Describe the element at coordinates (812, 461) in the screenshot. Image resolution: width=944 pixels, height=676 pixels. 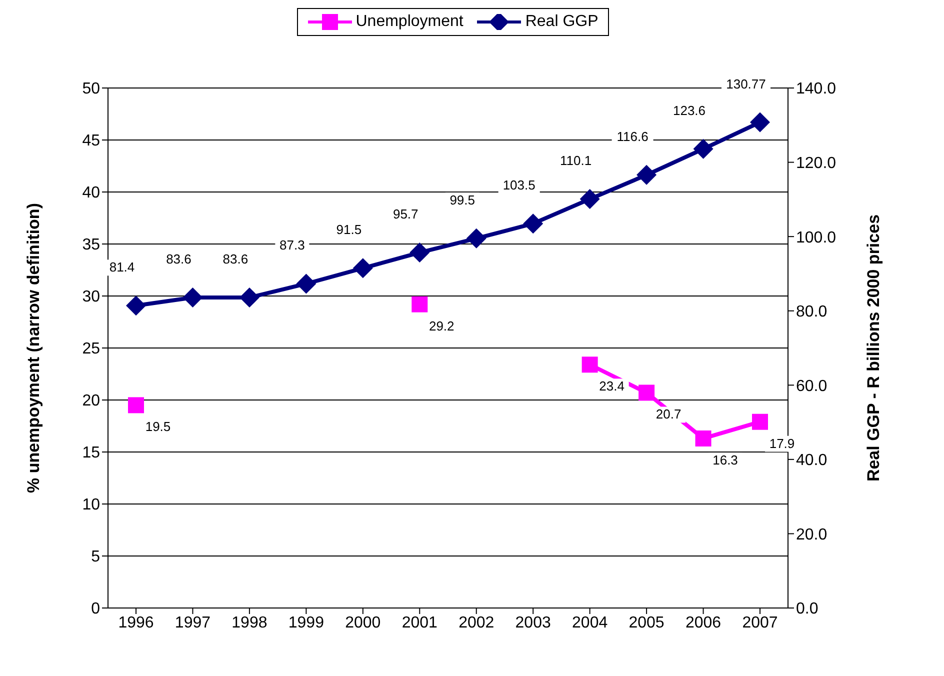
I see `y2-tick-label: 40.0` at that location.